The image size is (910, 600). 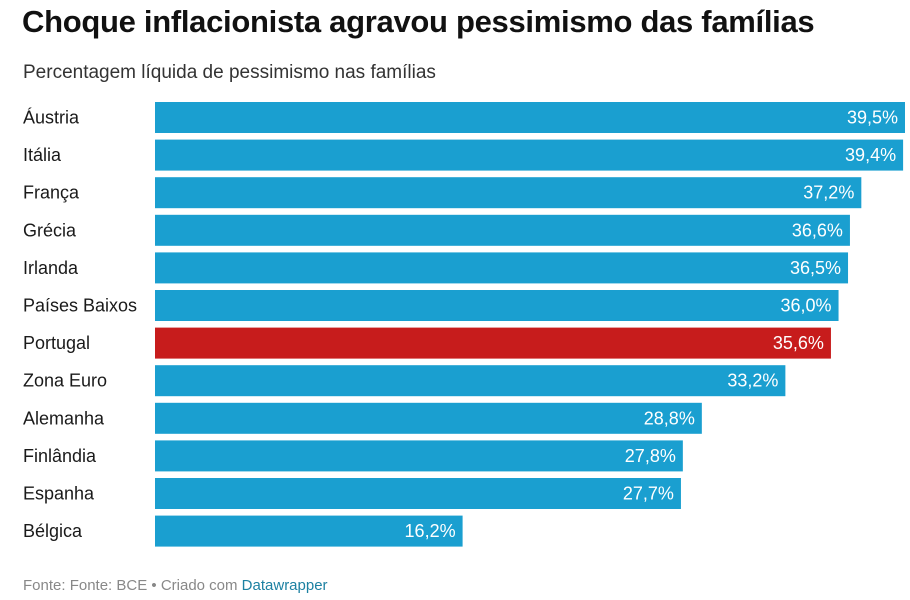 What do you see at coordinates (418, 493) in the screenshot?
I see `bar-espanha` at bounding box center [418, 493].